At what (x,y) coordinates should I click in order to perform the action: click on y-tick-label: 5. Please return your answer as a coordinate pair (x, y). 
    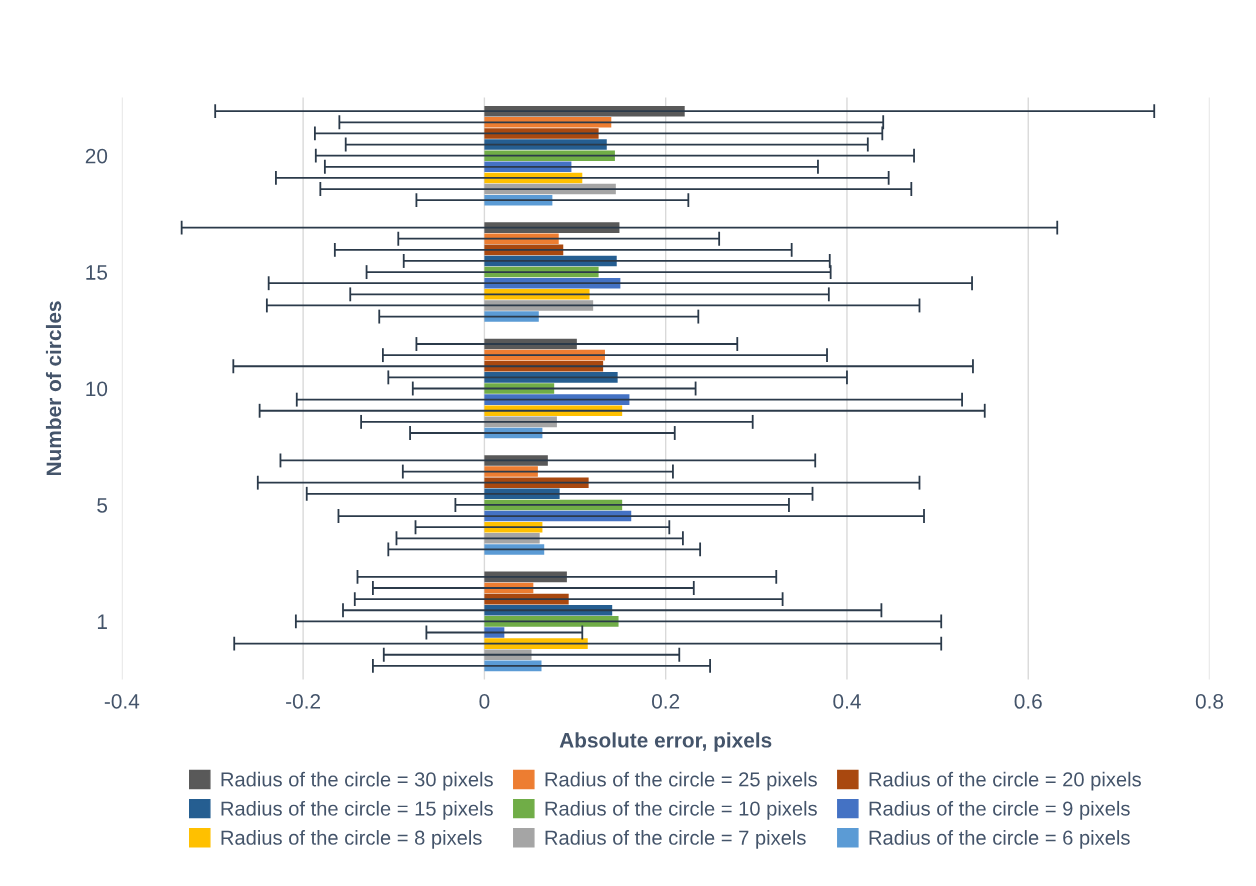
    Looking at the image, I should click on (102, 505).